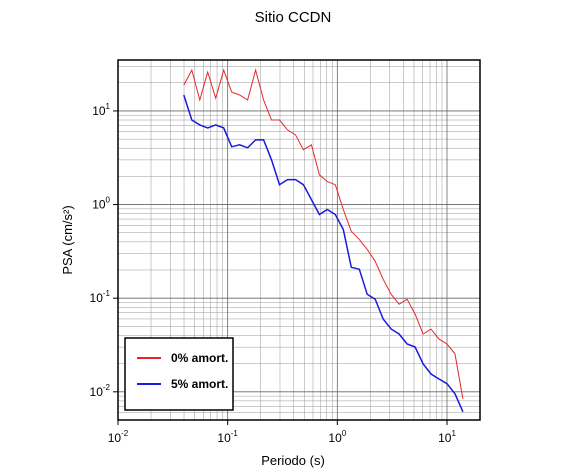 Image resolution: width=586 pixels, height=475 pixels. I want to click on y-axis-label: PSA (cm/s²), so click(67, 239).